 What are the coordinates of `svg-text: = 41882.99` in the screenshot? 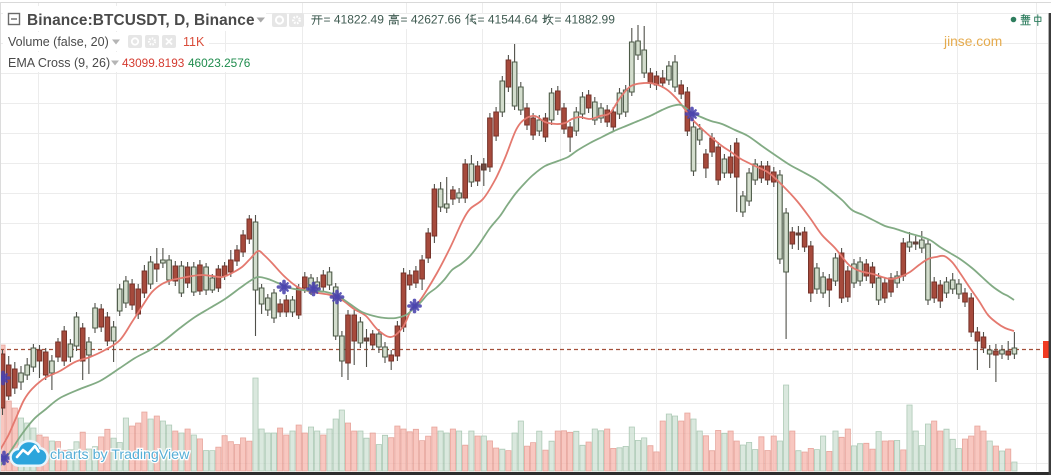 It's located at (585, 20).